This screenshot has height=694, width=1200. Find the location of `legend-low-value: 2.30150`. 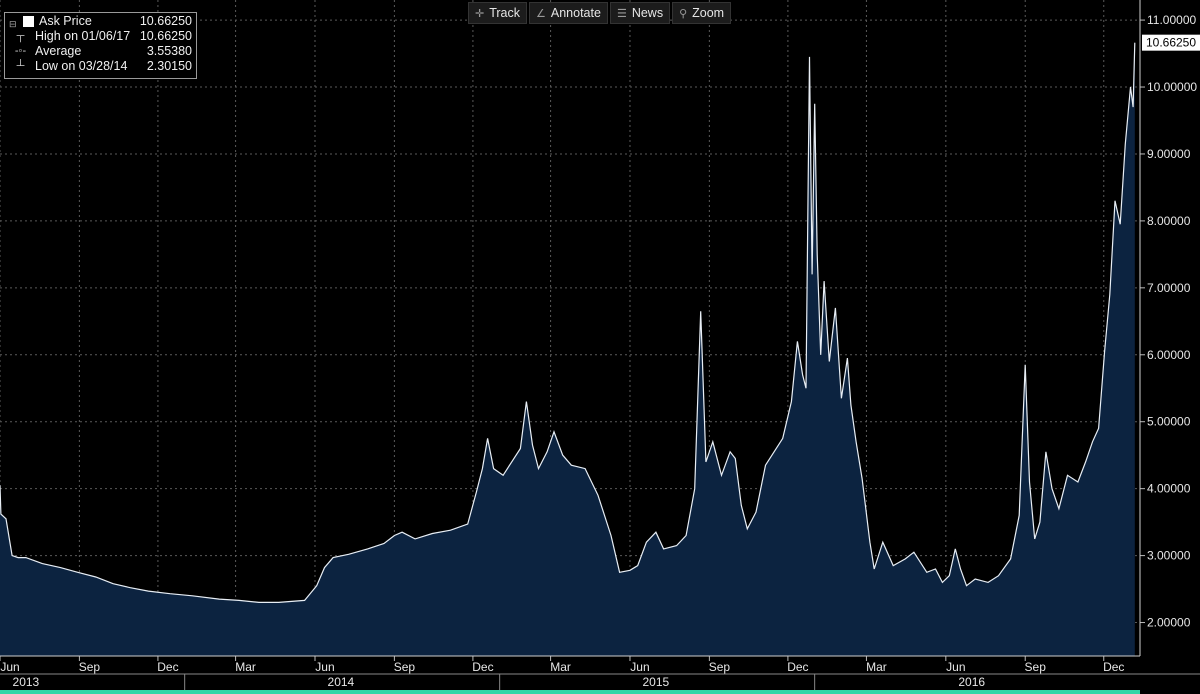

legend-low-value: 2.30150 is located at coordinates (169, 66).